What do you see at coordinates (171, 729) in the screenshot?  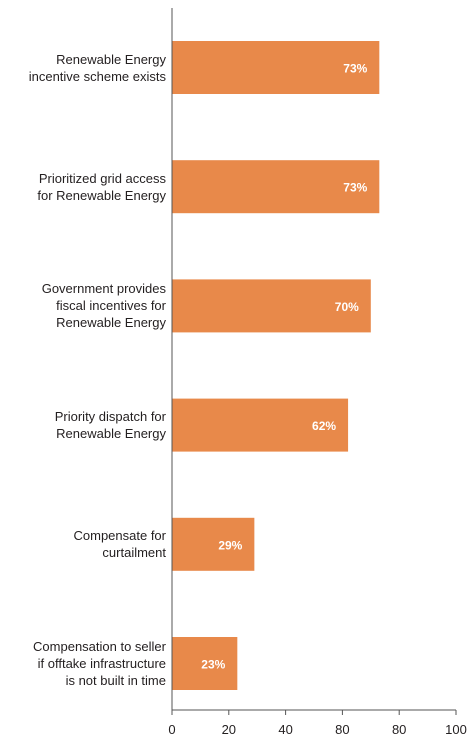 I see `x-tick-label: 0` at bounding box center [171, 729].